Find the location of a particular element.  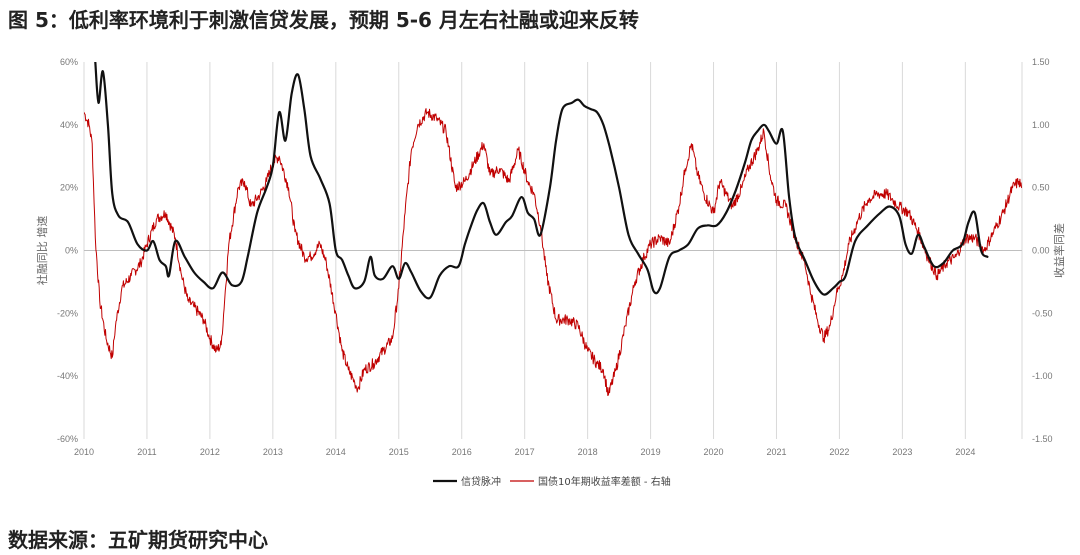

x-tick: 2018 is located at coordinates (588, 452).